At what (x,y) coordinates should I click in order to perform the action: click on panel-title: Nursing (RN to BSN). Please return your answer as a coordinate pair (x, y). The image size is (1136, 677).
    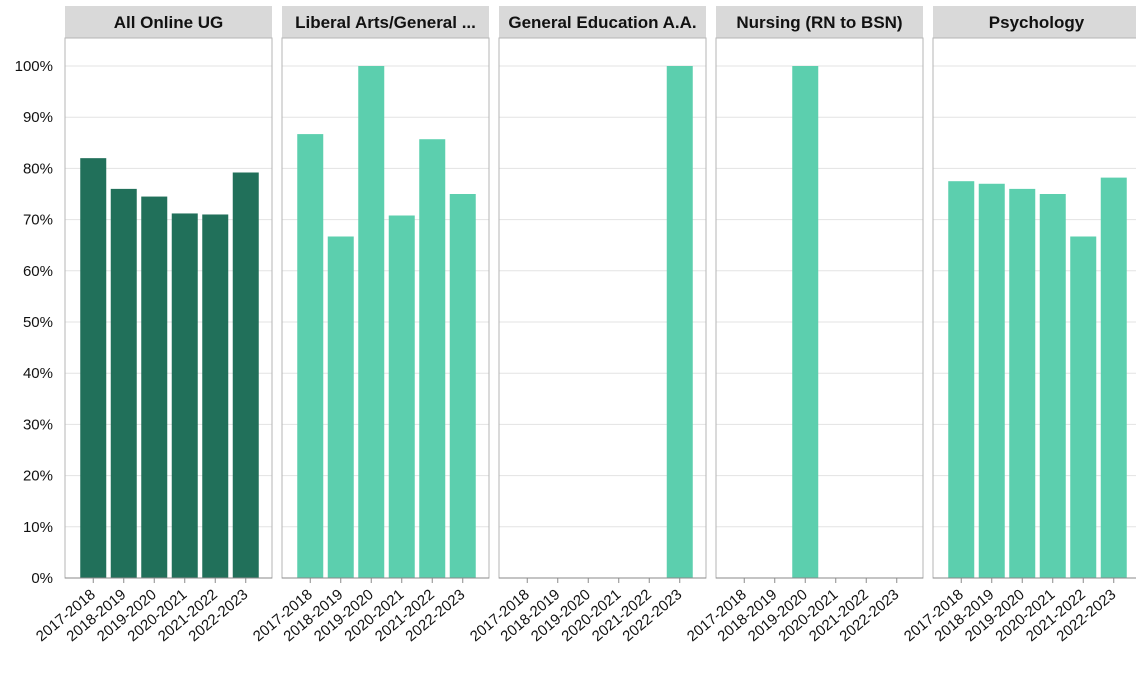
    Looking at the image, I should click on (819, 22).